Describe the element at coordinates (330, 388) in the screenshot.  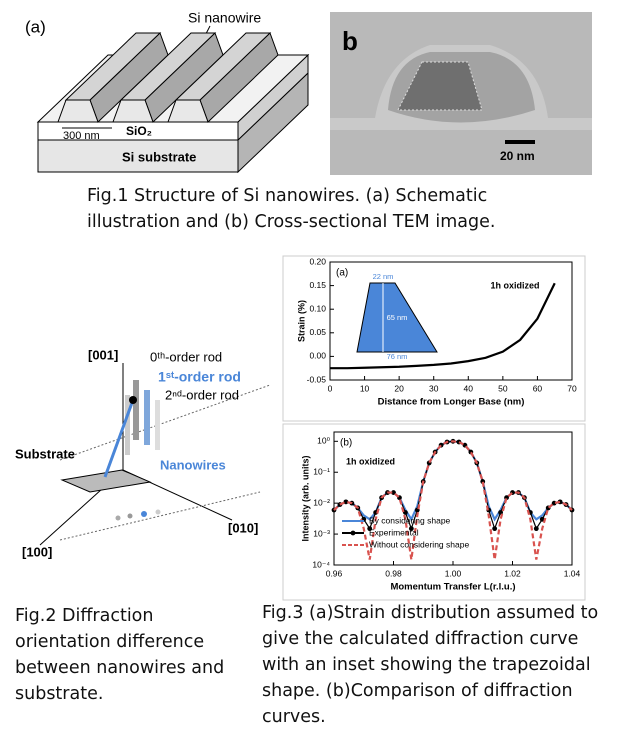
I see `x-tick-label: 0` at that location.